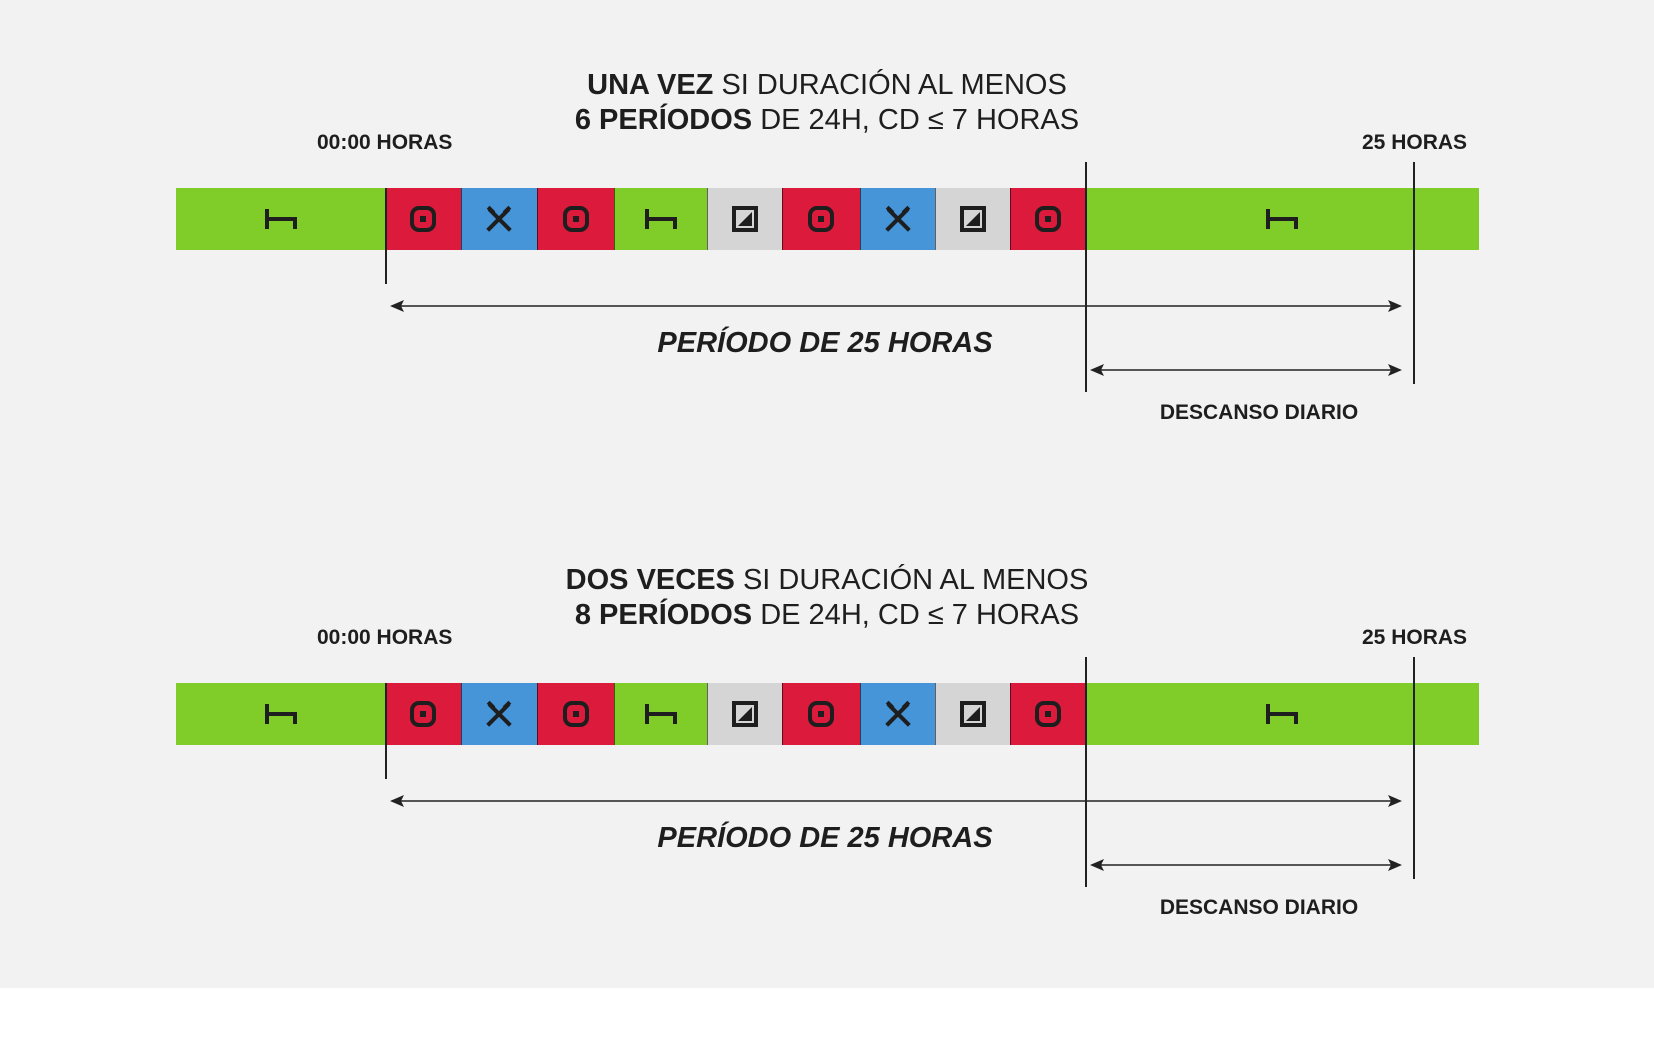 The height and width of the screenshot is (1050, 1654). Describe the element at coordinates (650, 85) in the screenshot. I see `title-emphasis: UNA VEZ` at that location.